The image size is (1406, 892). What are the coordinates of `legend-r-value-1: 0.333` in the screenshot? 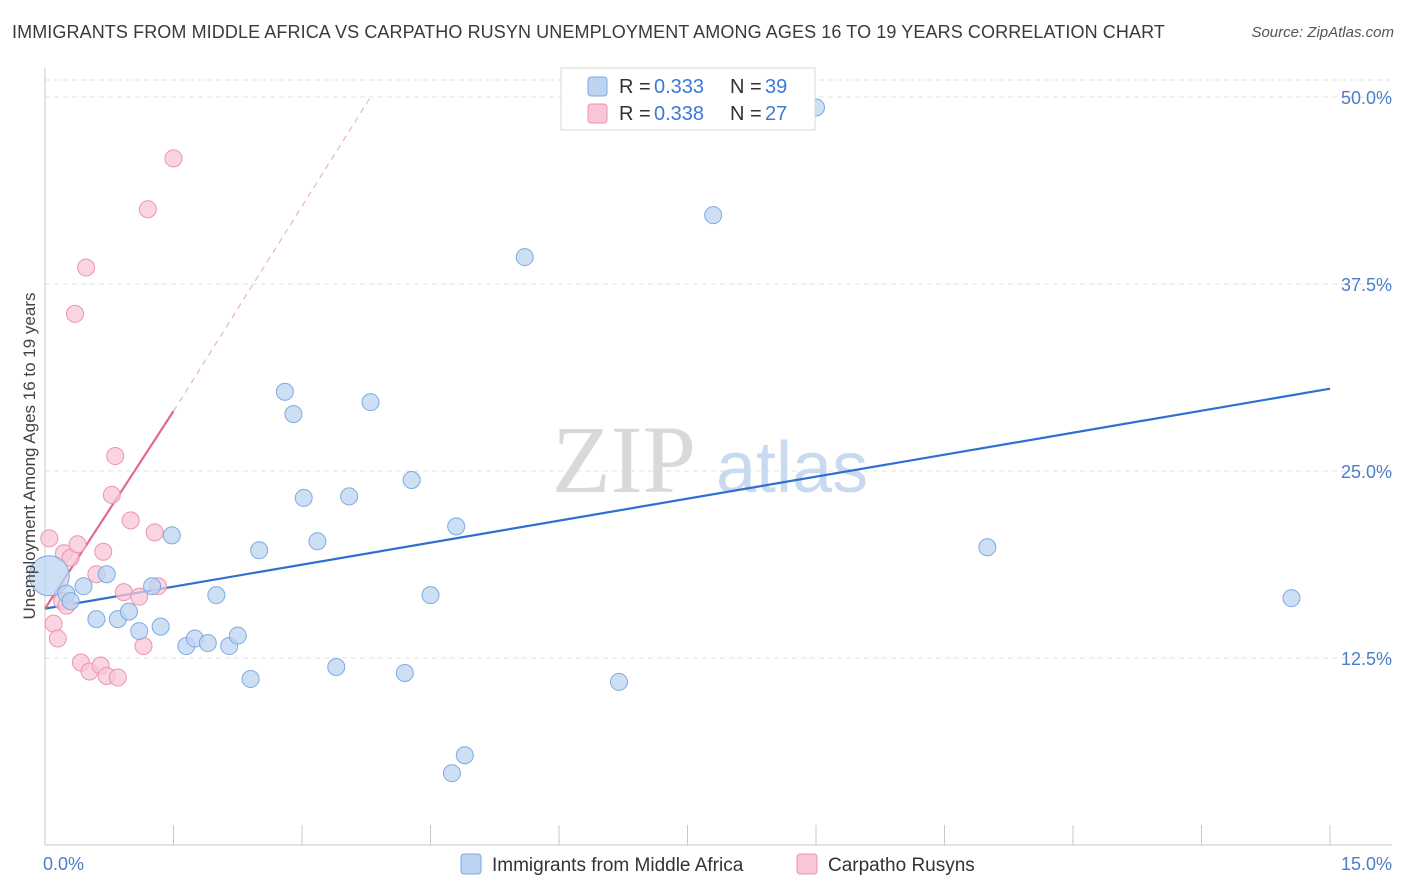 It's located at (679, 87).